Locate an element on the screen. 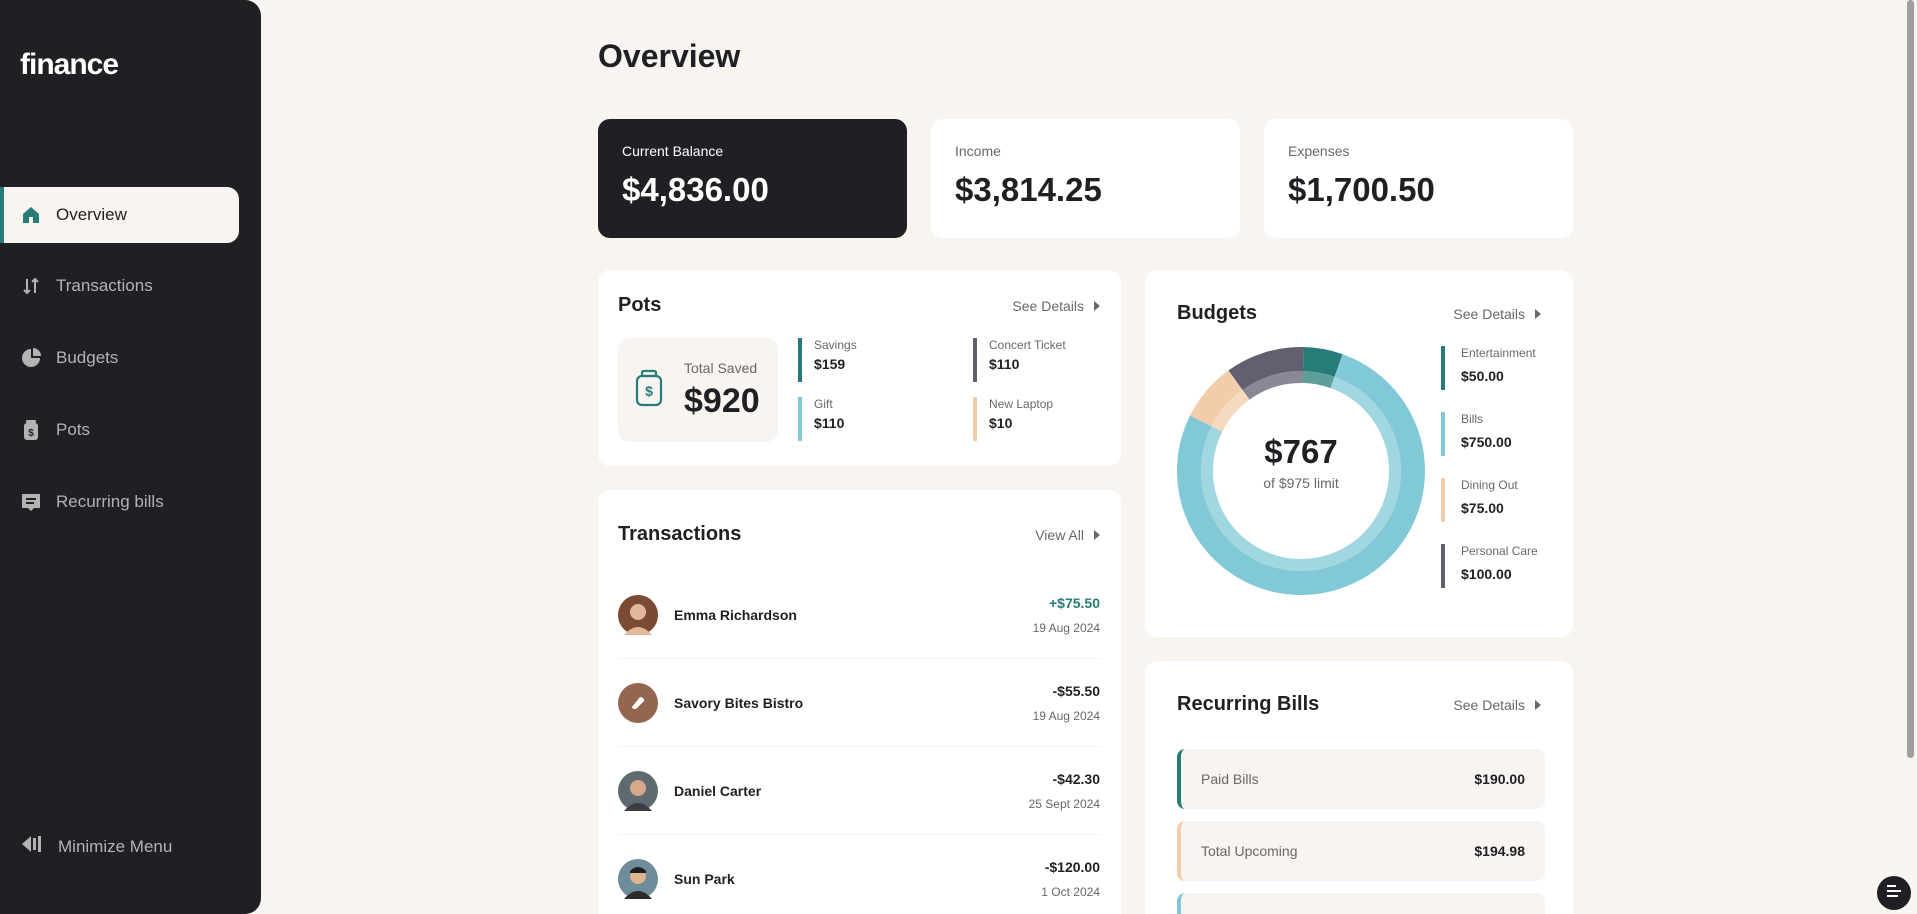 The width and height of the screenshot is (1917, 914). minimize-menu-button: Minimize Menu is located at coordinates (96, 846).